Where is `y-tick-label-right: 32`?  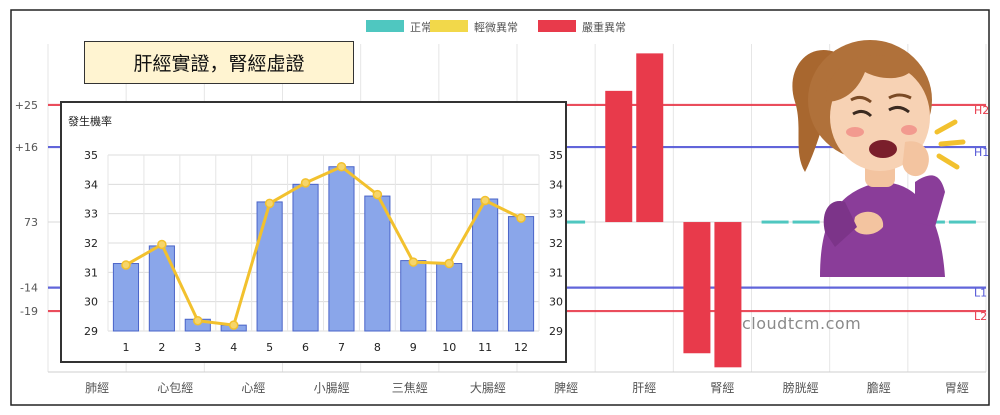 y-tick-label-right: 32 is located at coordinates (556, 243).